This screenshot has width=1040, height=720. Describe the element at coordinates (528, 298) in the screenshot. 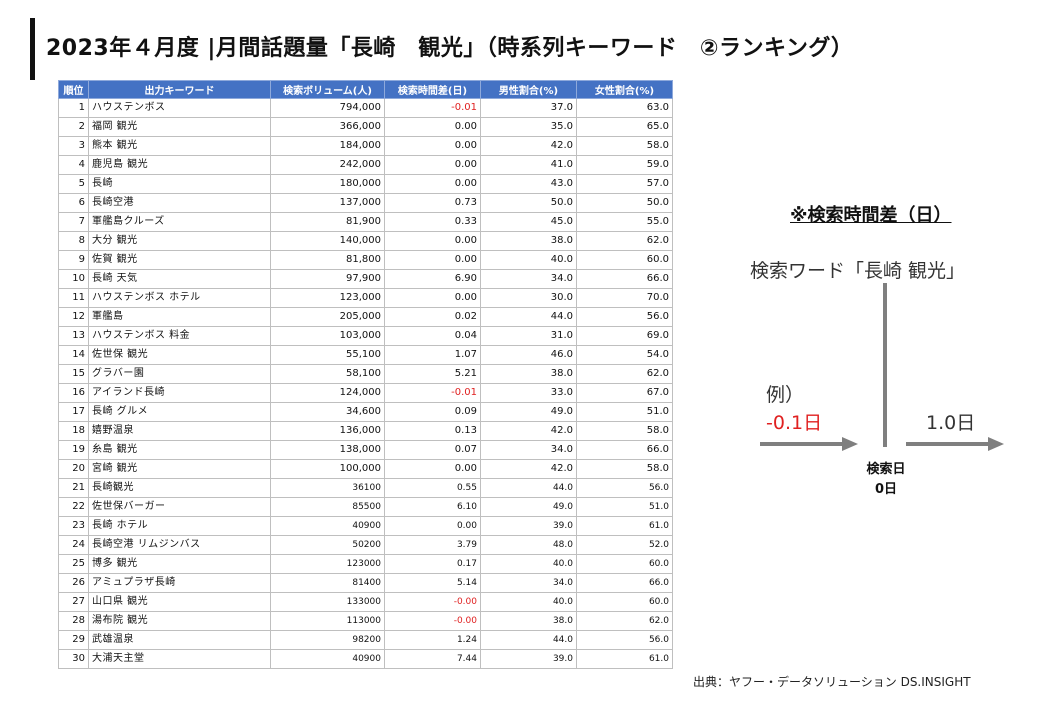

I see `cell-male-ratio: 30.0` at that location.